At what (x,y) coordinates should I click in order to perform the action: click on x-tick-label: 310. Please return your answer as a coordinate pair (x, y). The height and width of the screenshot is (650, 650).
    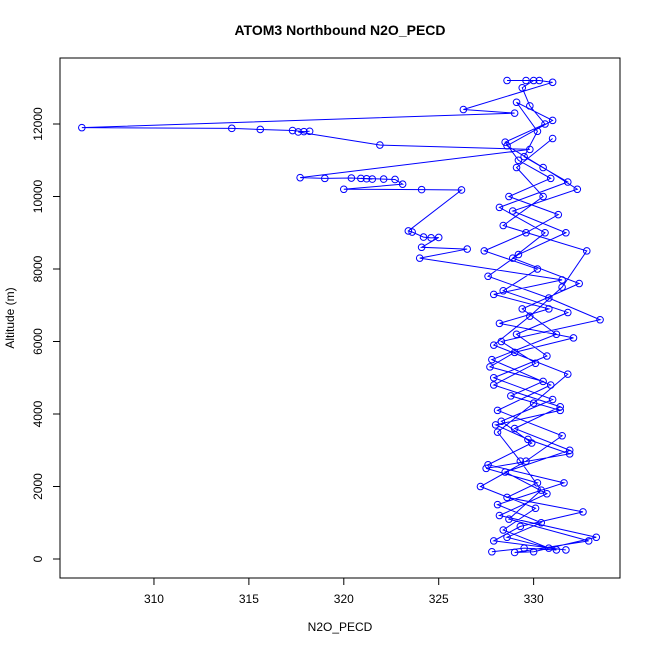
    Looking at the image, I should click on (154, 599).